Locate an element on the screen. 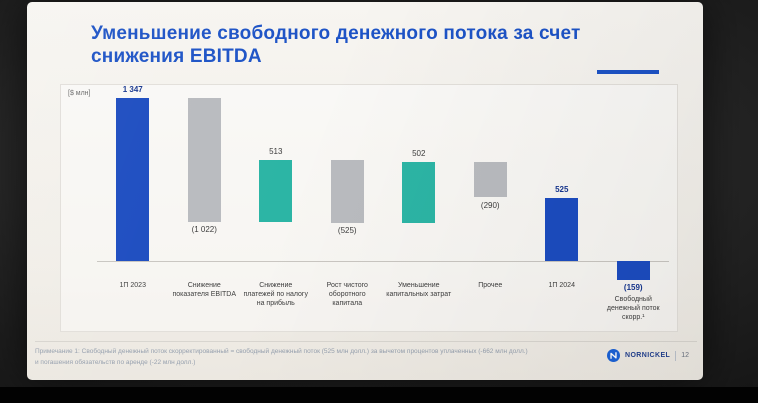  page-number: 12 is located at coordinates (685, 355).